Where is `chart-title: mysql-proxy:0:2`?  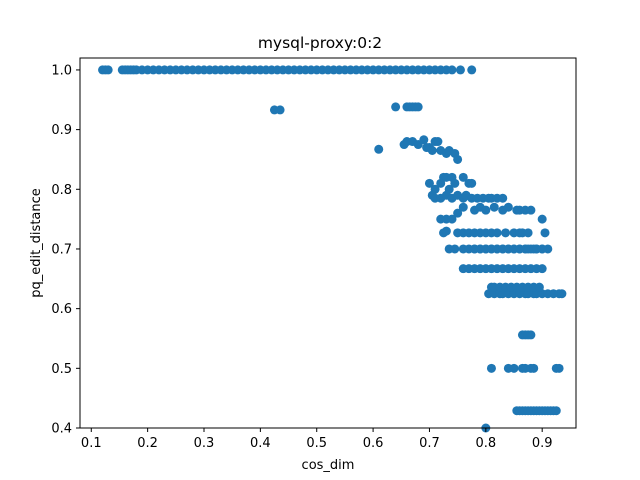
chart-title: mysql-proxy:0:2 is located at coordinates (320, 43).